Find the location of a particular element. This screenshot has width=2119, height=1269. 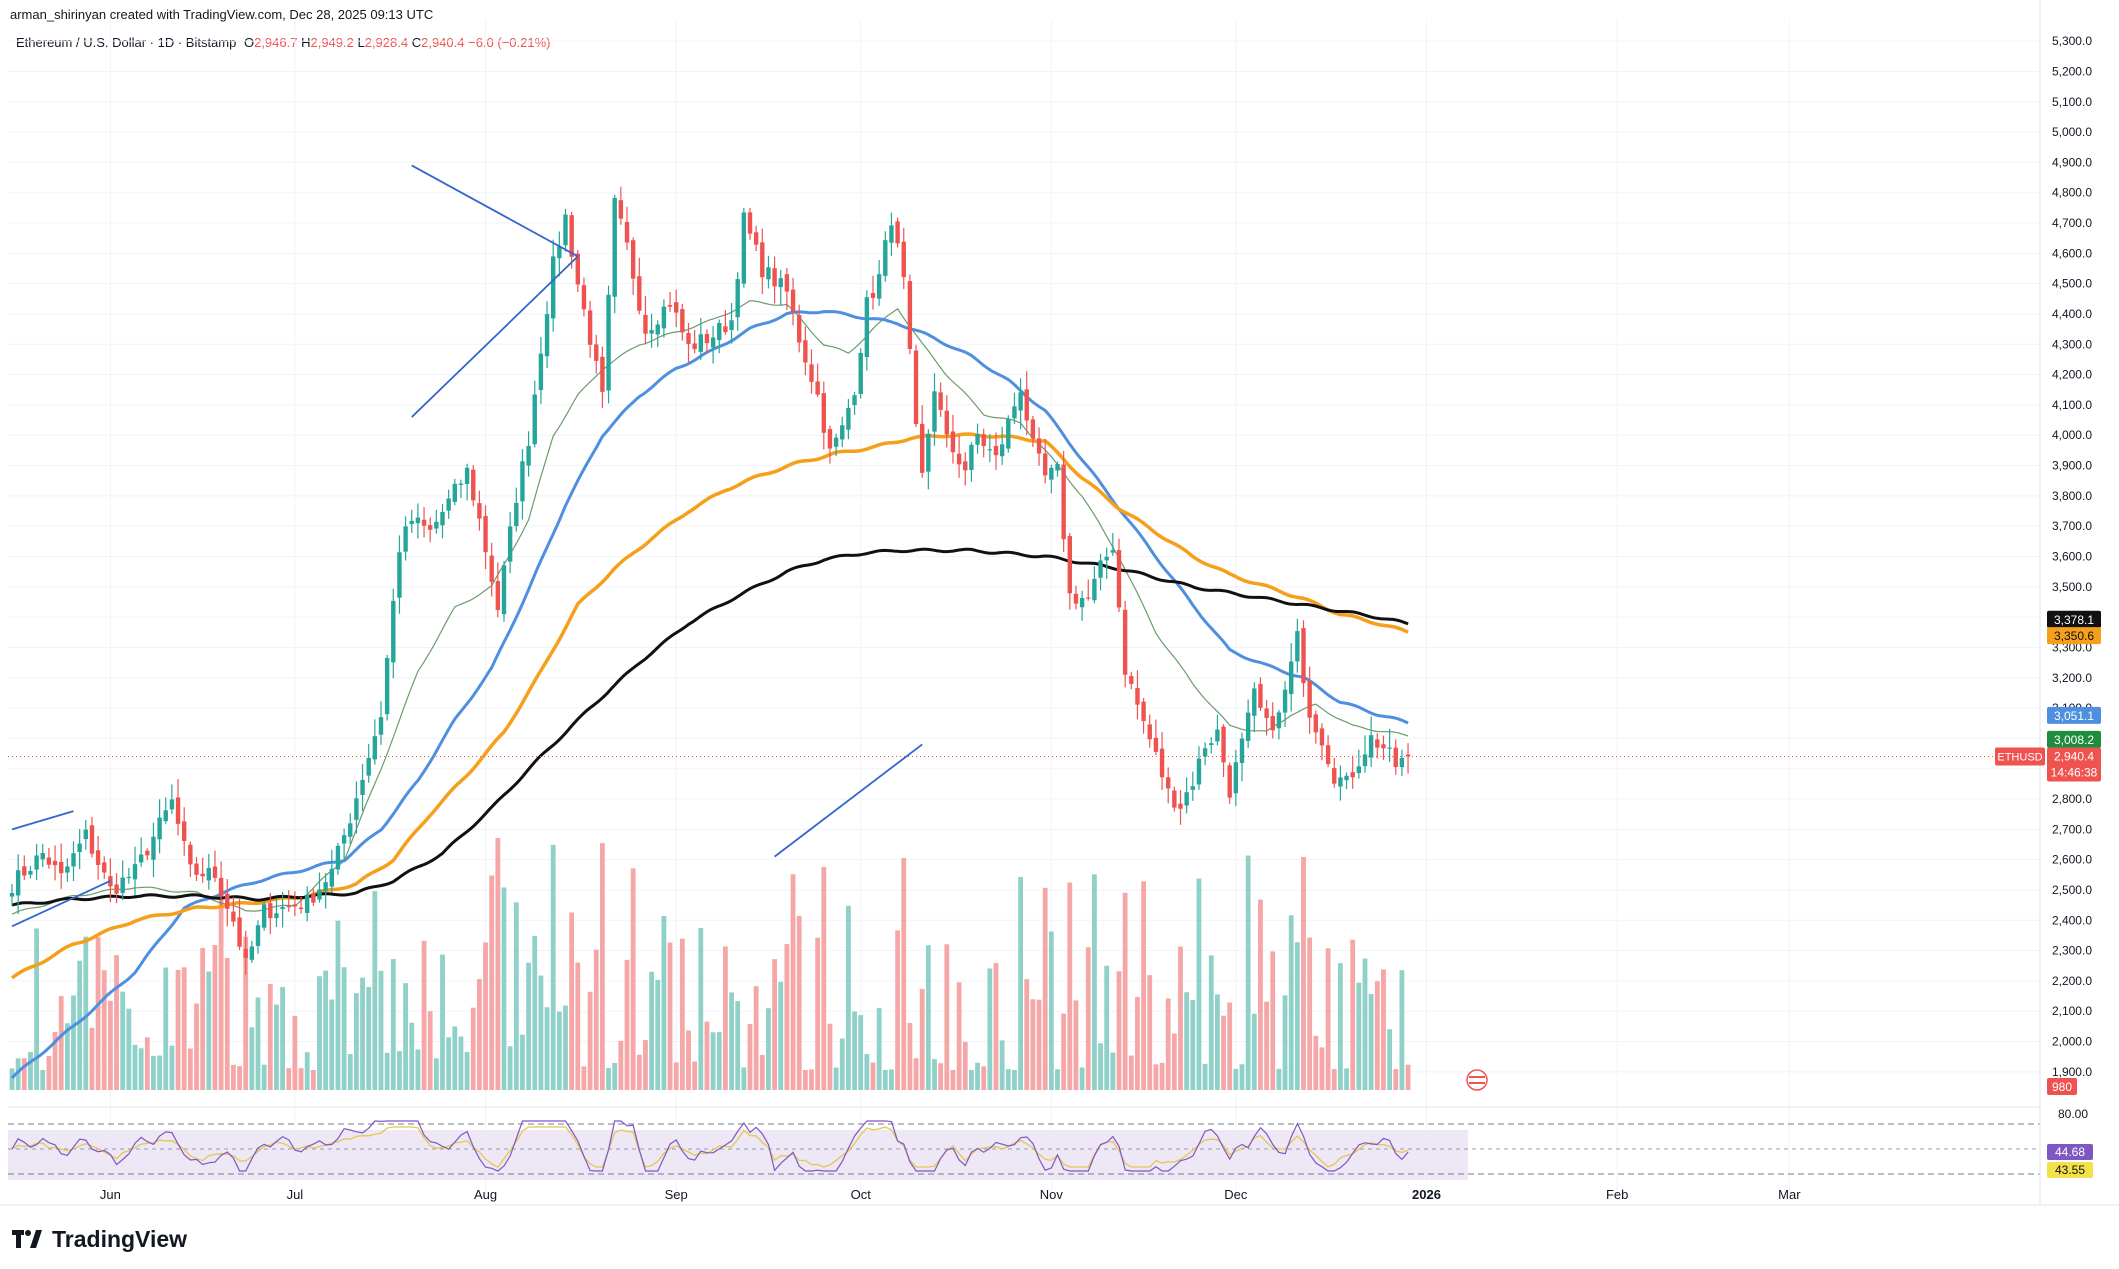

price-tick-label: 3,600.0 is located at coordinates (2072, 557).